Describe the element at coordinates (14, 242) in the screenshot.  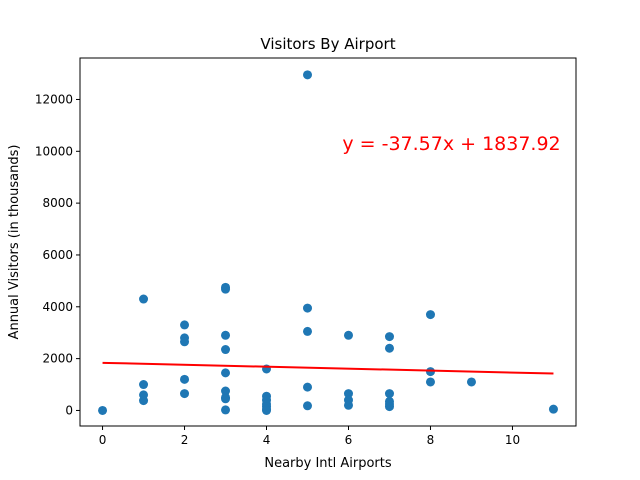
I see `y-axis-label: Annual Visitors (in thousands)` at that location.